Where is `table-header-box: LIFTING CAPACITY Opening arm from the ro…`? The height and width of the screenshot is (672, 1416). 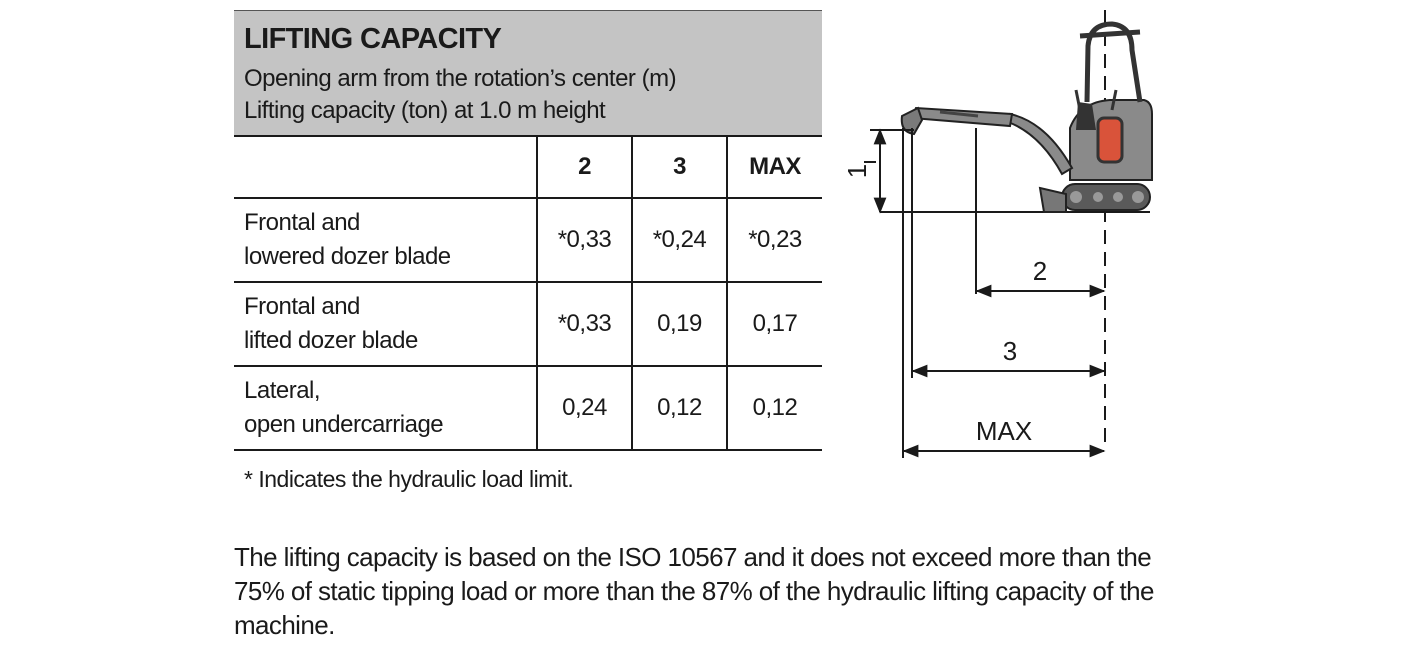 table-header-box: LIFTING CAPACITY Opening arm from the ro… is located at coordinates (528, 73).